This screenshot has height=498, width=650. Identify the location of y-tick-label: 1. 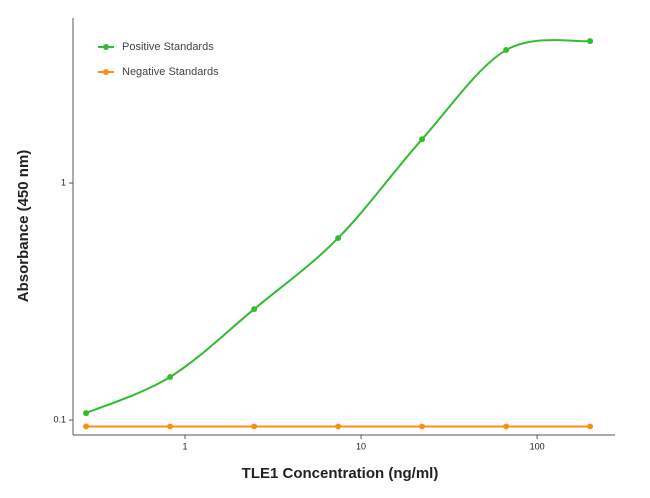
(63, 182).